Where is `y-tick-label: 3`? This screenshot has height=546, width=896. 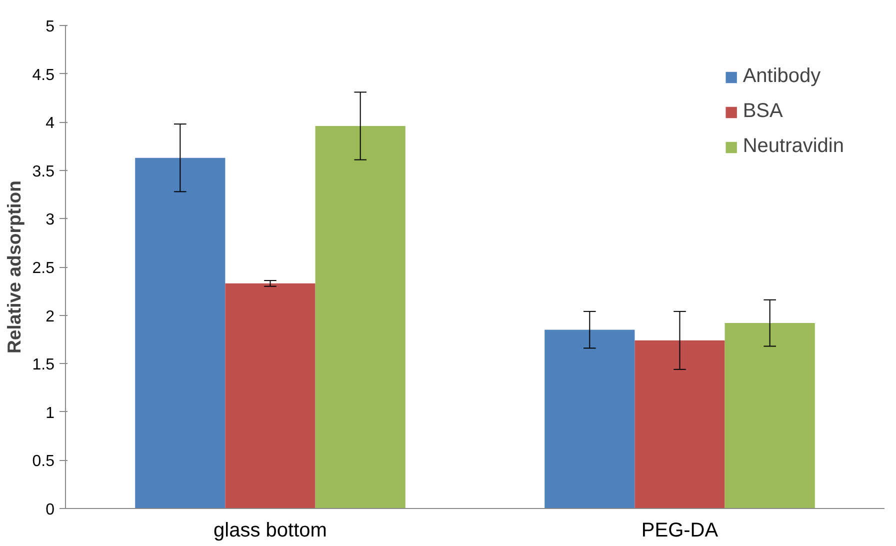
y-tick-label: 3 is located at coordinates (50, 220).